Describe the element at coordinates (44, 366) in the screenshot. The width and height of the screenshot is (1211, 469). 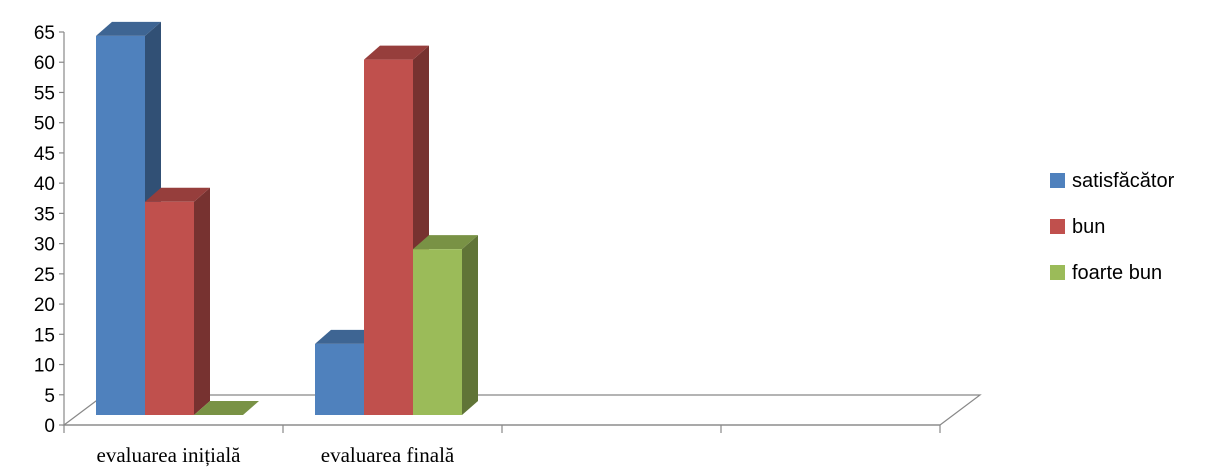
I see `y-tick-label: 10` at that location.